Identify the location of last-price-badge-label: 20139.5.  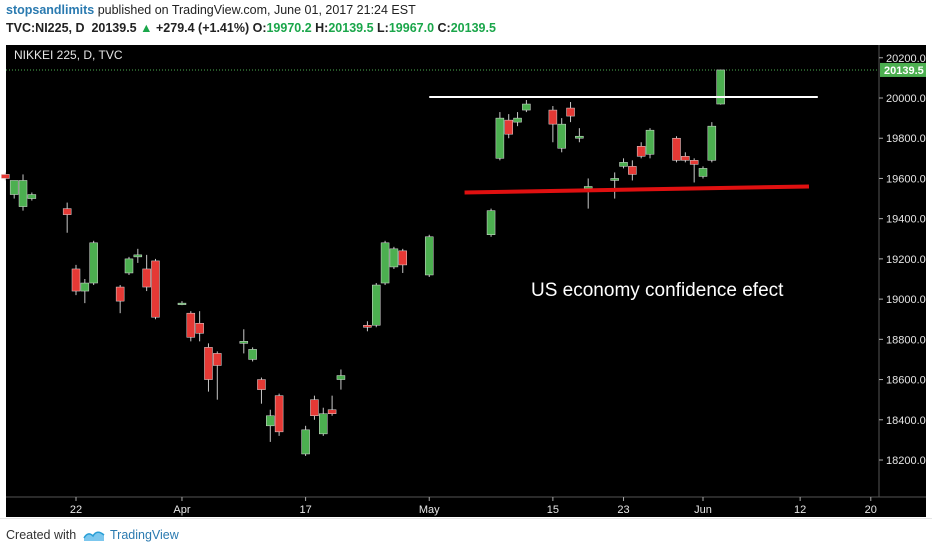
(904, 71).